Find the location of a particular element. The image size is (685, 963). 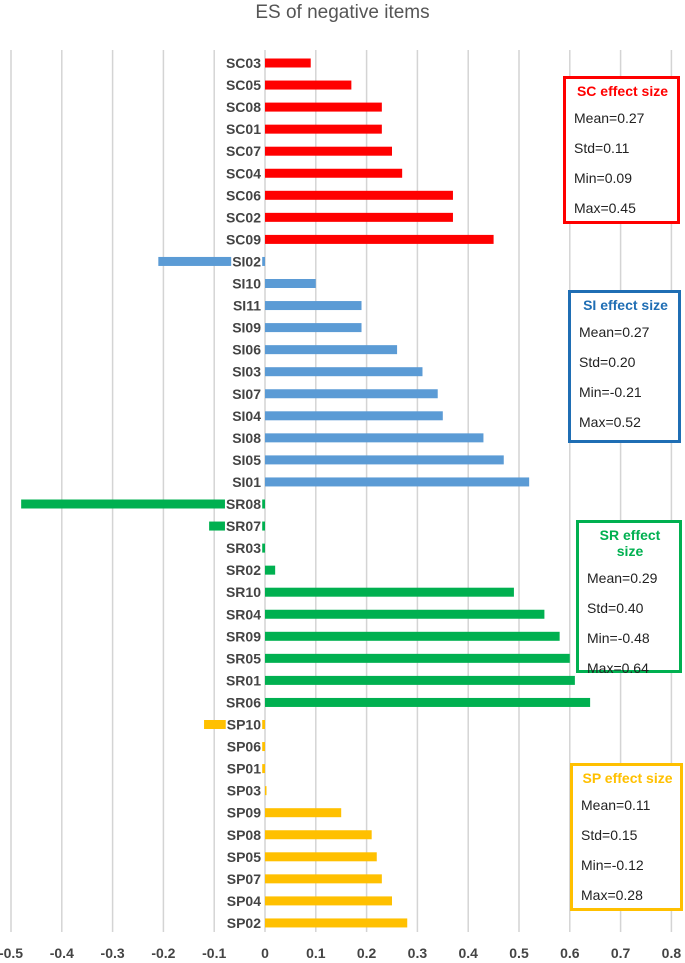

category-label: SI09 is located at coordinates (246, 328).